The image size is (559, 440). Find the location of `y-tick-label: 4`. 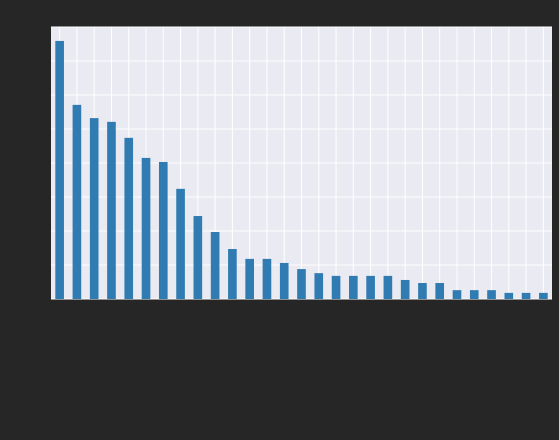

y-tick-label: 4 is located at coordinates (42, 163).